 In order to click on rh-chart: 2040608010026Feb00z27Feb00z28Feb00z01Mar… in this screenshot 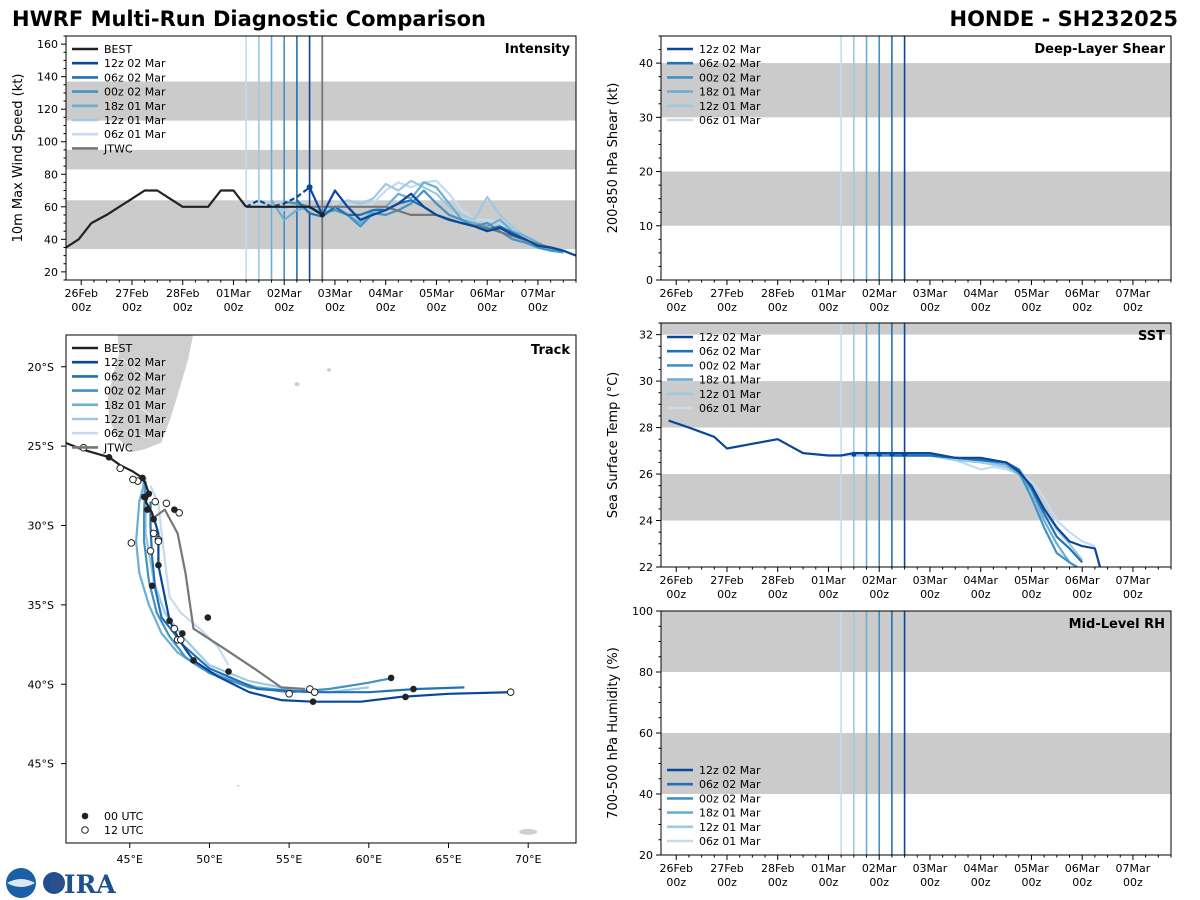, I will do `click(889, 747)`.